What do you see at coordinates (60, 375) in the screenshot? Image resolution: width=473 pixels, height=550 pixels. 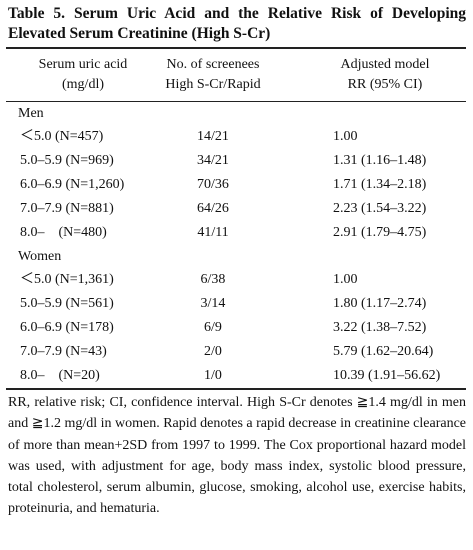 I see `cell: 8.0– (N=20)` at bounding box center [60, 375].